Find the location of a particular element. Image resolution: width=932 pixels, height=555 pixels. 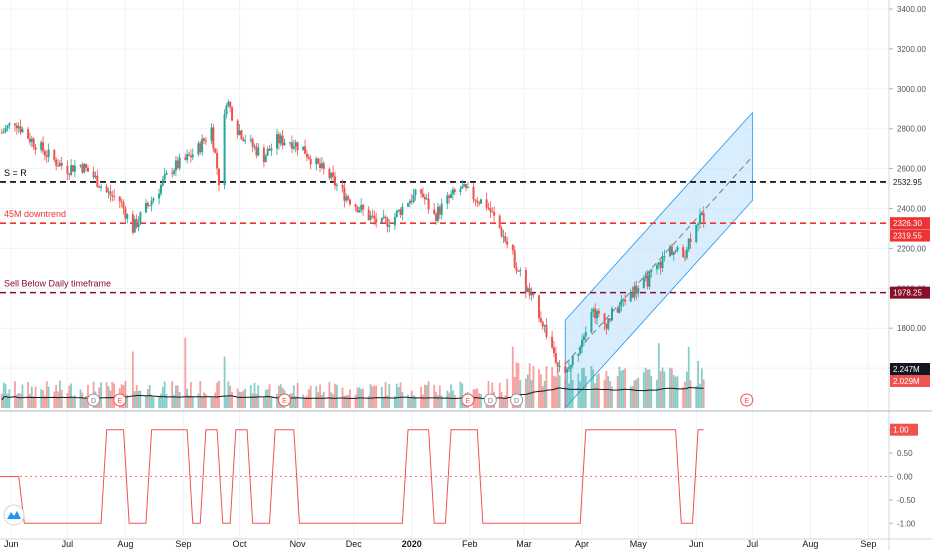

price-tick-label: 3000.00 is located at coordinates (911, 89).